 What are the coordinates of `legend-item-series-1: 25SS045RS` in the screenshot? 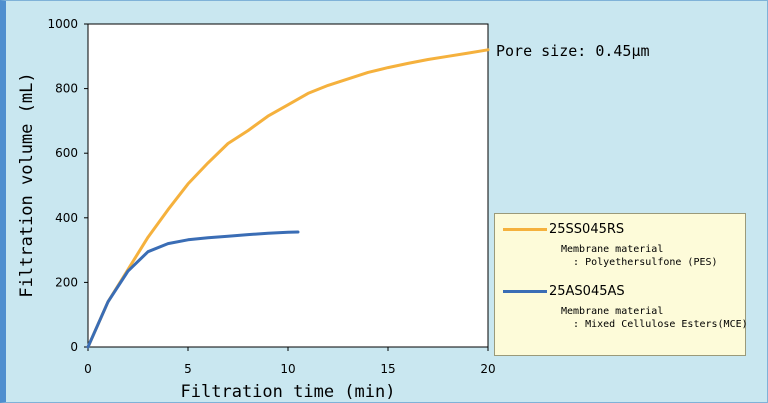 It's located at (563, 229).